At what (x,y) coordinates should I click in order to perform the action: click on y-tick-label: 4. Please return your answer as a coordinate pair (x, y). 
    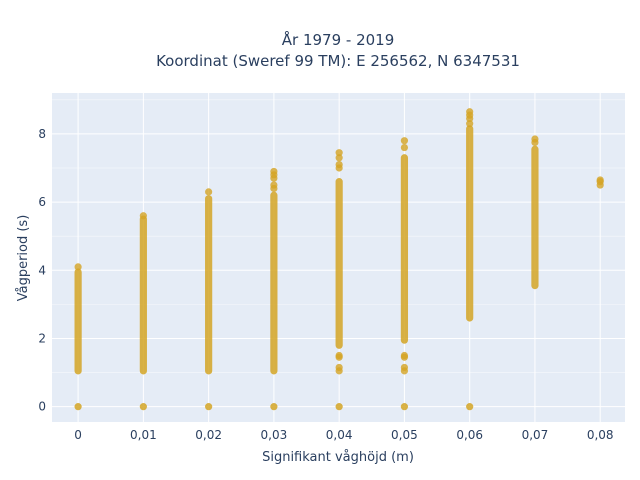
    Looking at the image, I should click on (42, 270).